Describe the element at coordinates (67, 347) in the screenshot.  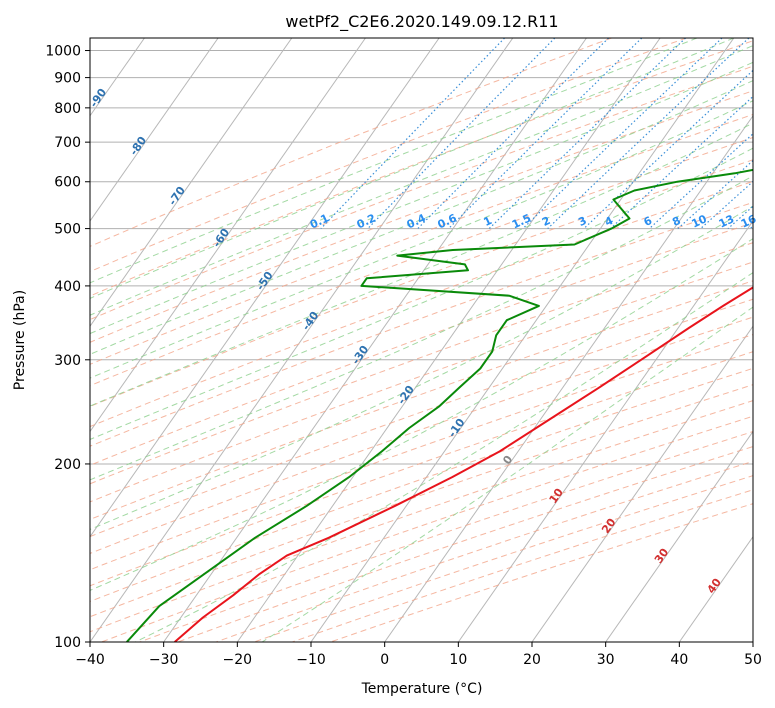
I see `y-axis: 100 200 300 400 500 600 700 800 900 1000` at that location.